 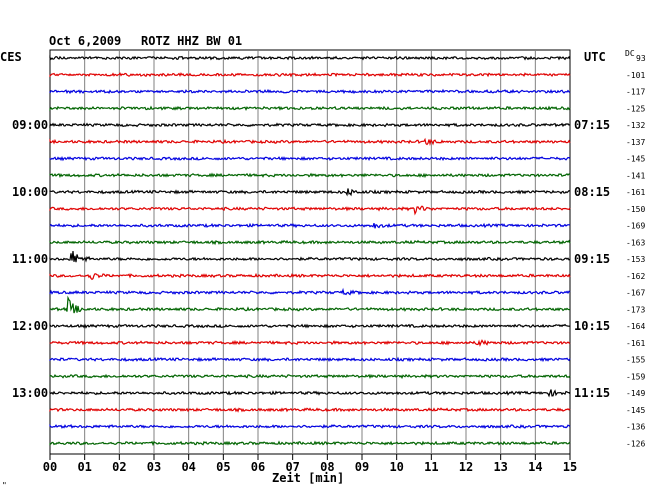 What do you see at coordinates (592, 125) in the screenshot?
I see `right-time-label: 07:15` at bounding box center [592, 125].